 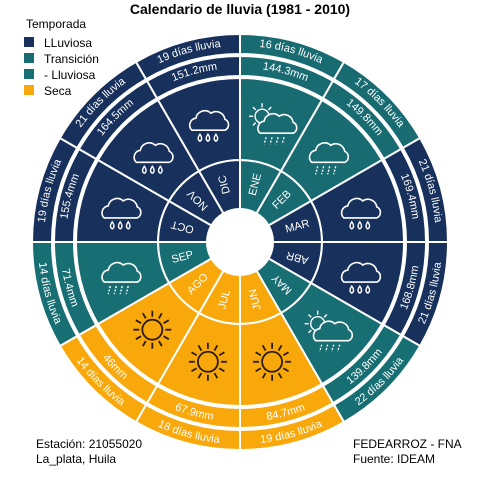 I want to click on organization: FEDEARROZ - FNA, so click(x=407, y=444).